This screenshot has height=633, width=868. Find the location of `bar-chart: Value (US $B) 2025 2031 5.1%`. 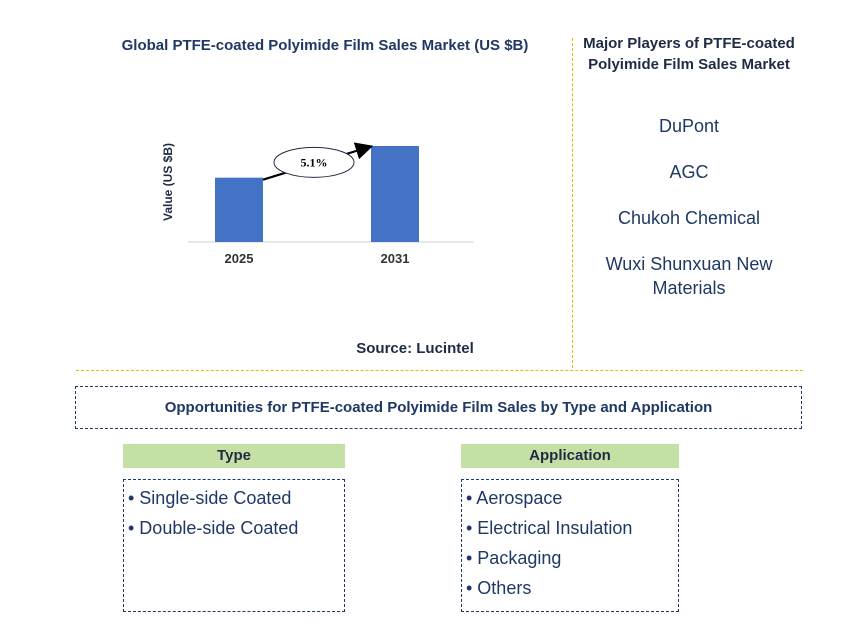

bar-chart: Value (US $B) 2025 2031 5.1% is located at coordinates (317, 204).